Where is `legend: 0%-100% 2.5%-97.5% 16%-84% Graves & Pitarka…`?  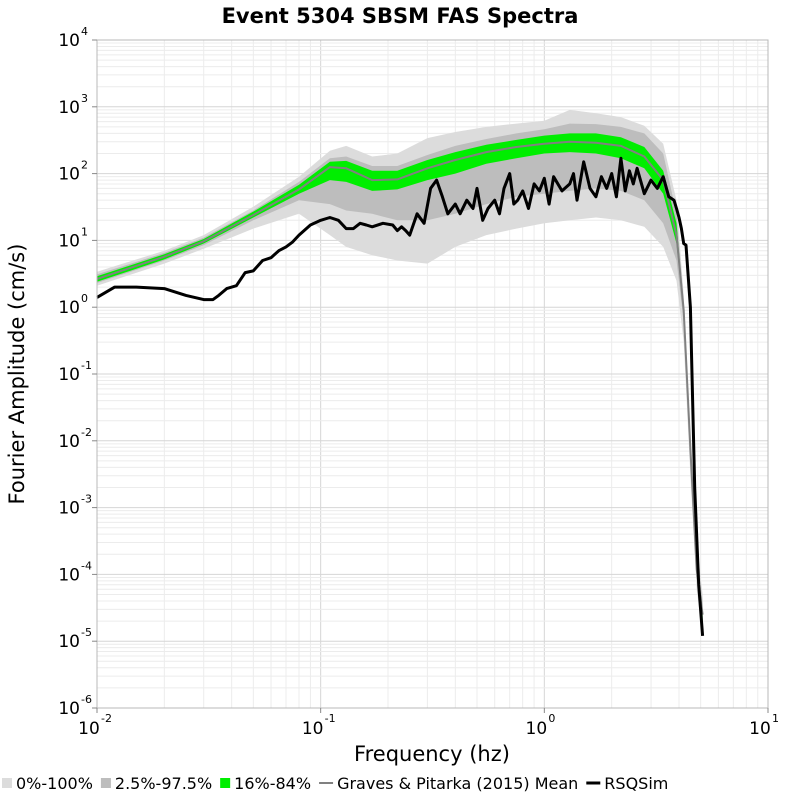
legend: 0%-100% 2.5%-97.5% 16%-84% Graves & Pitarka… is located at coordinates (335, 783).